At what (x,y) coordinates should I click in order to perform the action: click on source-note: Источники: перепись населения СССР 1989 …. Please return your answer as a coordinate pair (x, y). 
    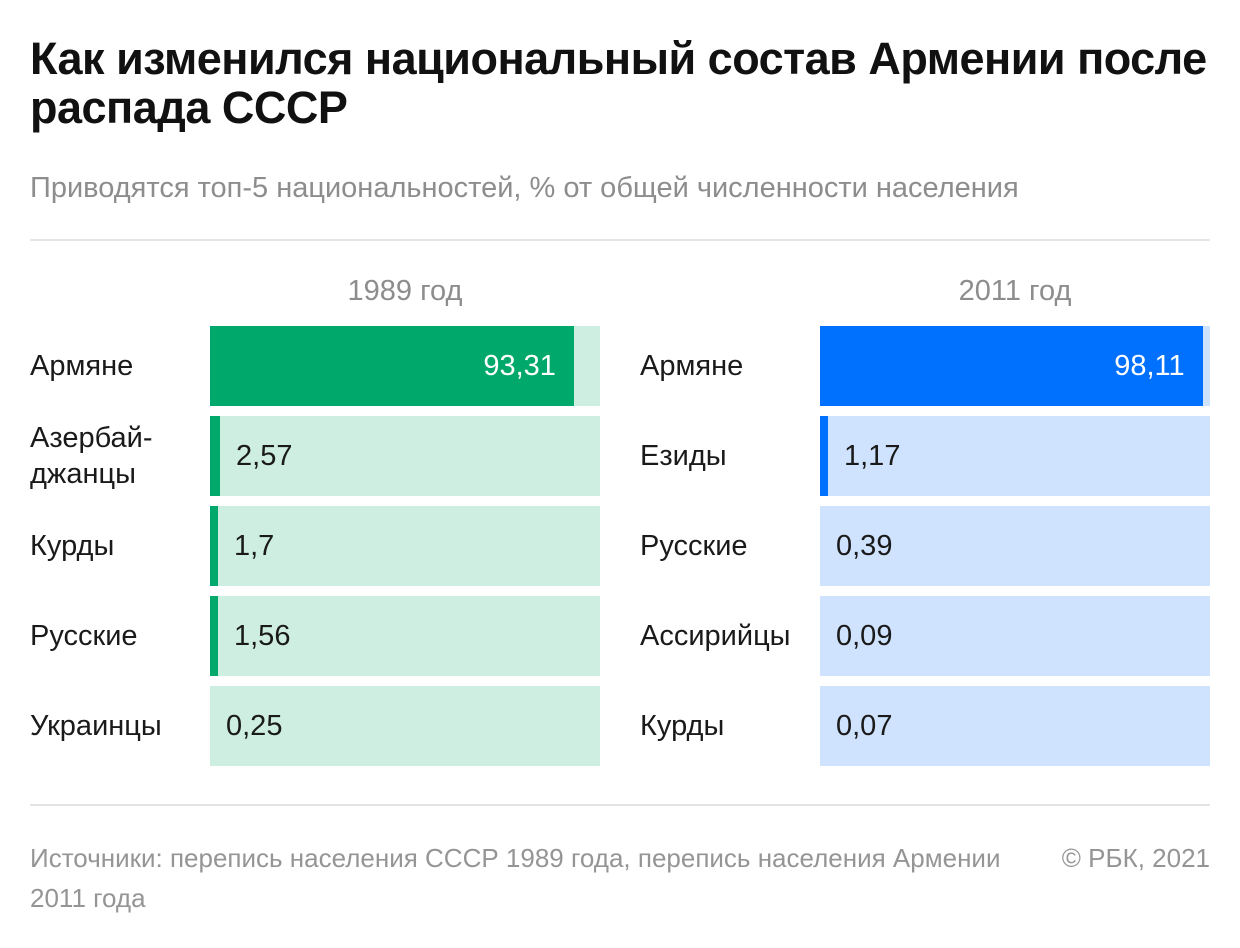
    Looking at the image, I should click on (515, 878).